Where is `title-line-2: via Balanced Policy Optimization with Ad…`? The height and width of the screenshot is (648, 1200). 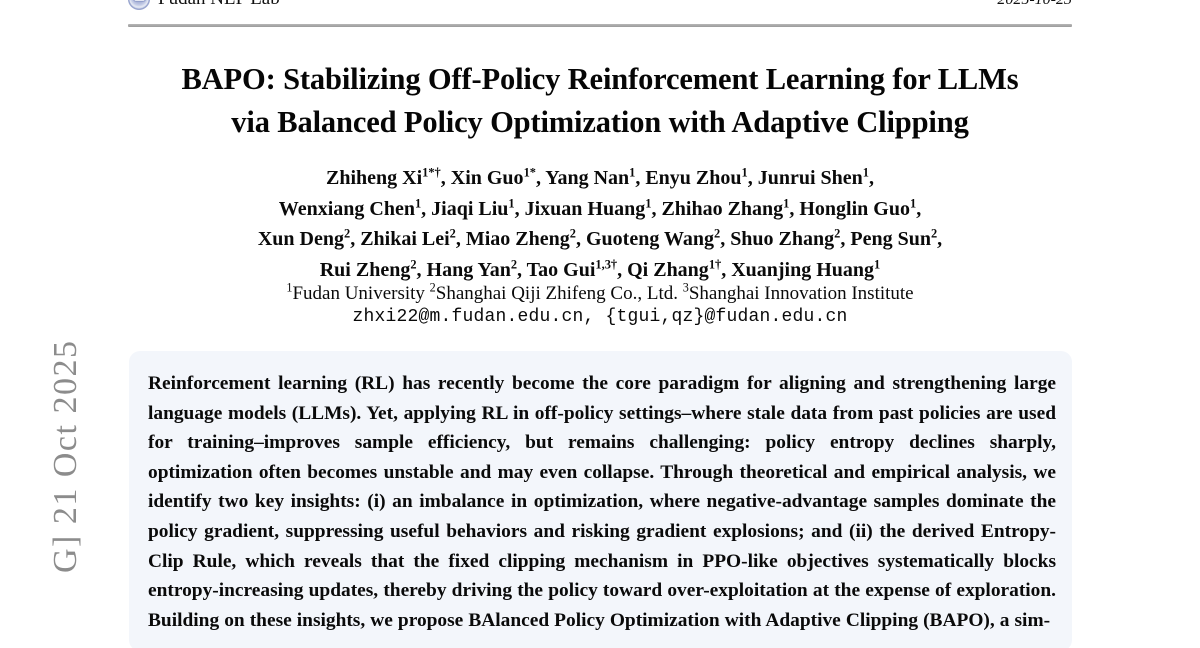 title-line-2: via Balanced Policy Optimization with Ad… is located at coordinates (600, 121).